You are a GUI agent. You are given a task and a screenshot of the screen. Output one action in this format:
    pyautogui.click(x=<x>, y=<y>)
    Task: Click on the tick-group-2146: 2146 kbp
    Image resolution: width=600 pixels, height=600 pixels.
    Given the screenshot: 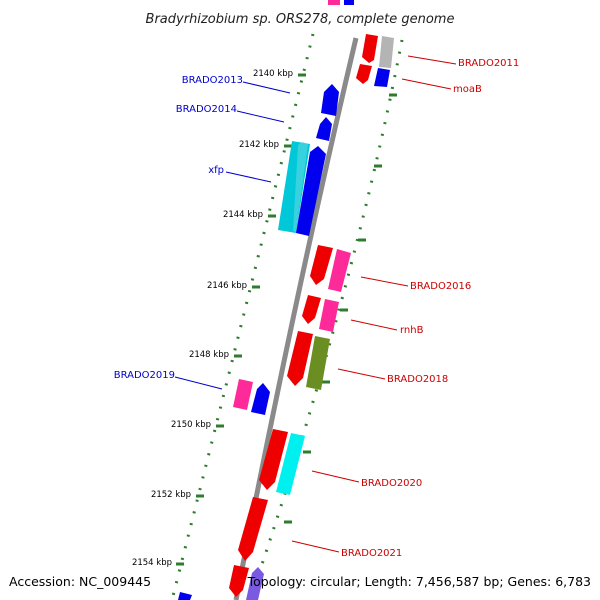 What is the action you would take?
    pyautogui.click(x=233, y=286)
    